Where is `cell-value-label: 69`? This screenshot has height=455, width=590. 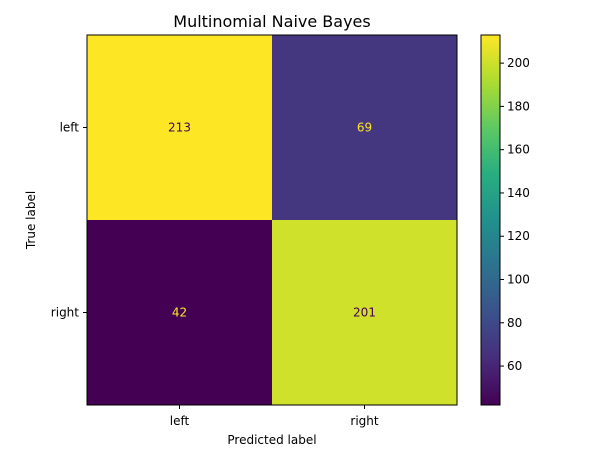 cell-value-label: 69 is located at coordinates (364, 128).